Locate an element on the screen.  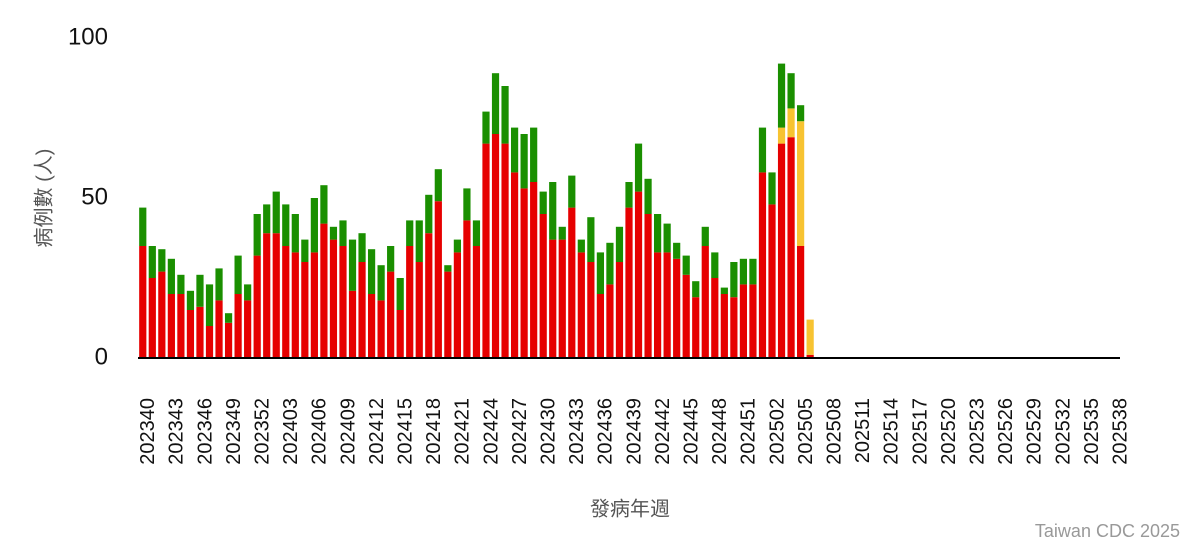
x-tick-label: 202535 is located at coordinates (1092, 431).